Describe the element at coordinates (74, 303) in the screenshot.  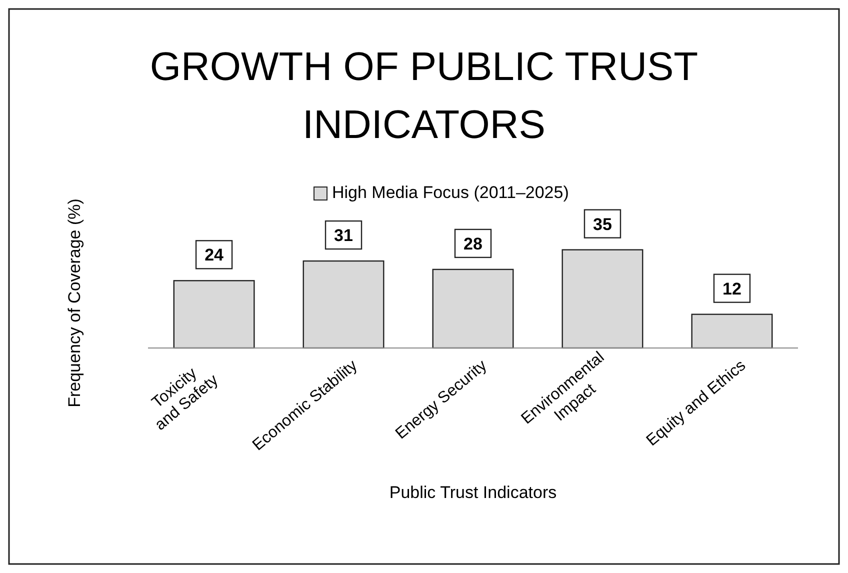
I see `y-axis-title: Frequency of Coverage (%)` at that location.